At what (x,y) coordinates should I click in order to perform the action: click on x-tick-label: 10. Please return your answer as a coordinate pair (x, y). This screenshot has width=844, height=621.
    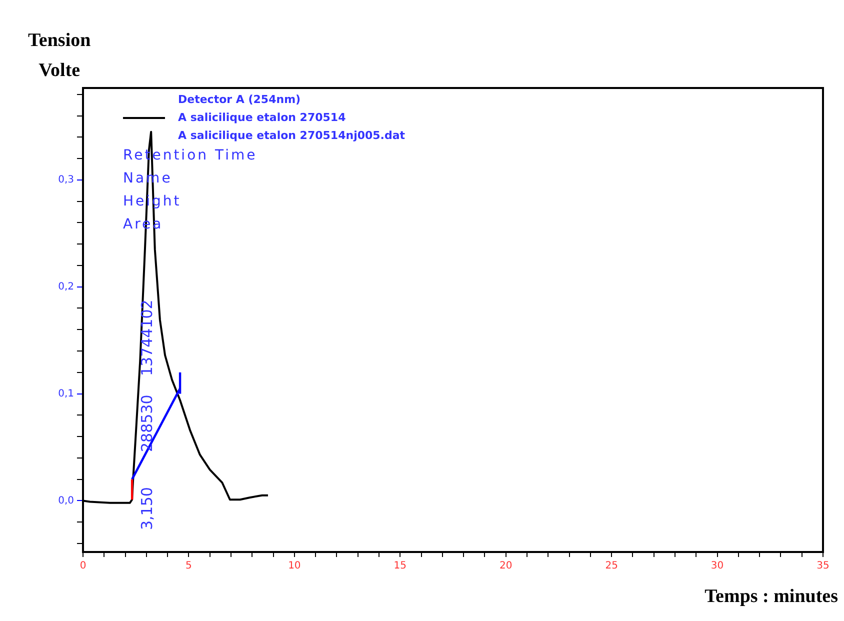
    Looking at the image, I should click on (294, 566).